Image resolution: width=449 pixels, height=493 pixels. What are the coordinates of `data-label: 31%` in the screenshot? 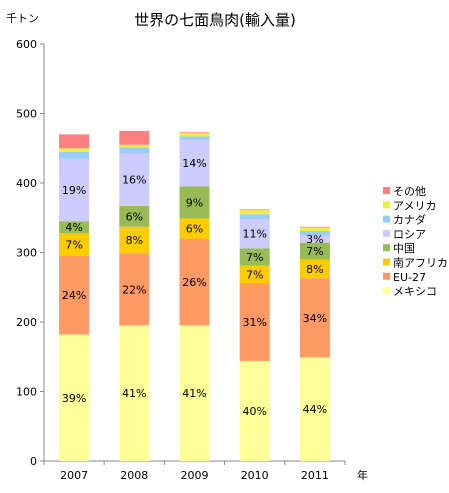 It's located at (254, 322).